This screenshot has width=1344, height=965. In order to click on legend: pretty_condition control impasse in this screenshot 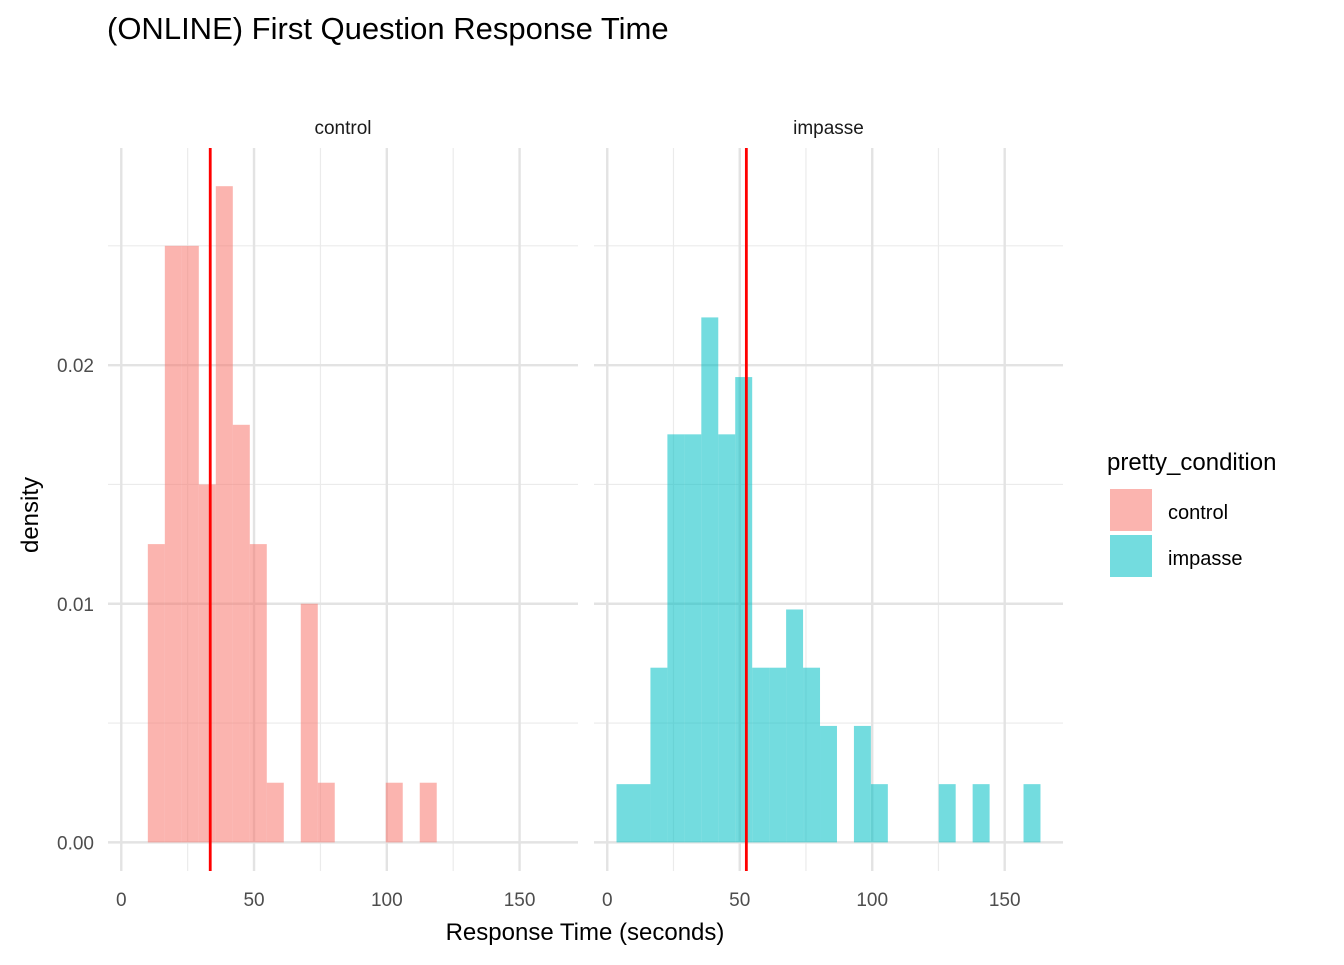, I will do `click(1191, 513)`.